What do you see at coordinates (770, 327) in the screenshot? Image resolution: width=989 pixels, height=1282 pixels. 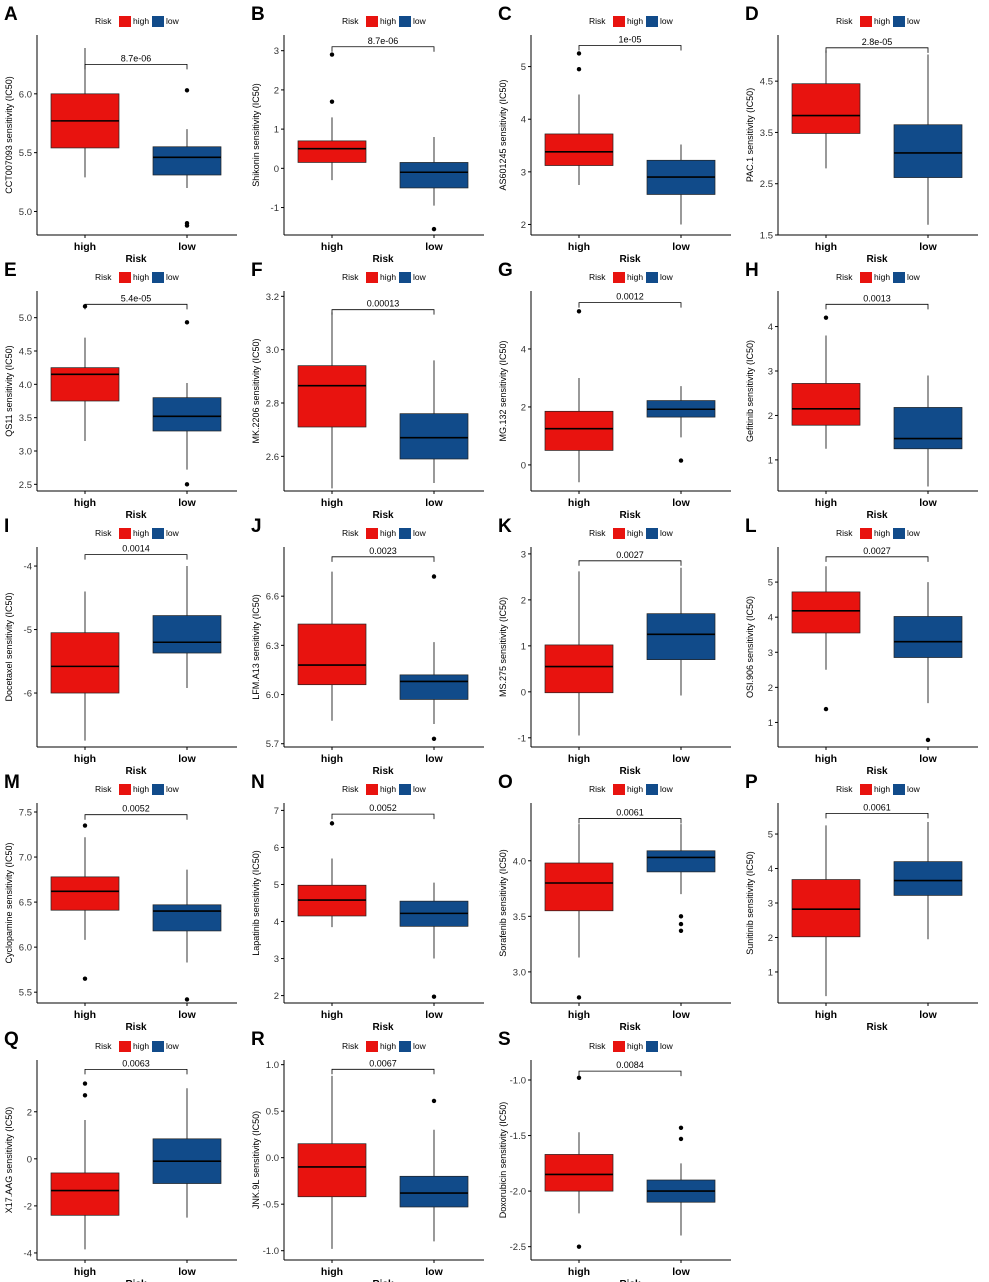 I see `y-tick-label: 4` at bounding box center [770, 327].